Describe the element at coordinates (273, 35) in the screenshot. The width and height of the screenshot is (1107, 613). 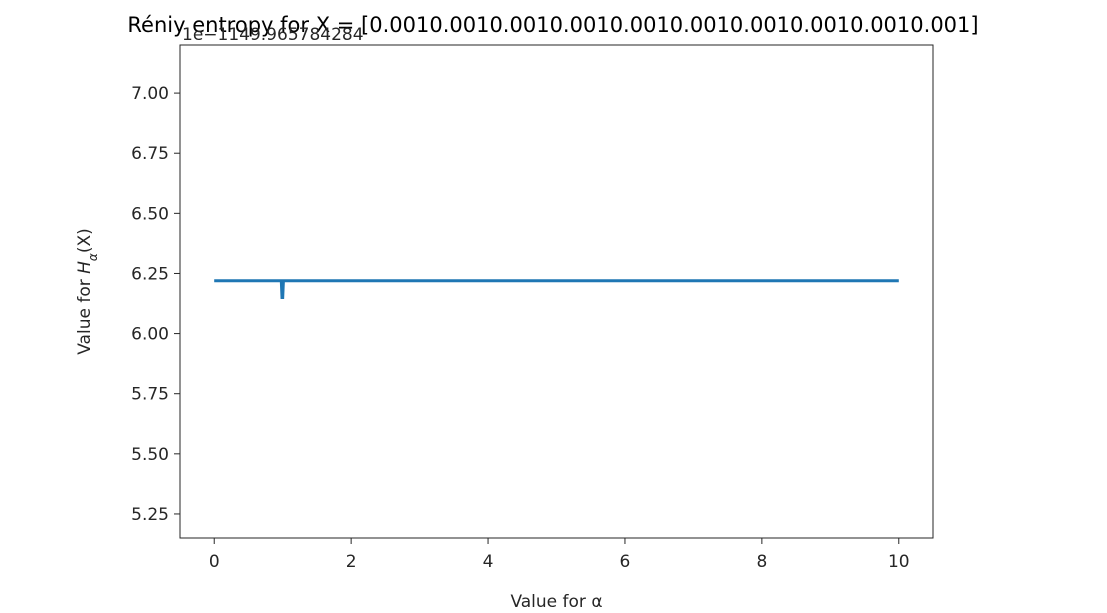
I see `y-axis-offset-text: 1e−1149.965784284` at that location.